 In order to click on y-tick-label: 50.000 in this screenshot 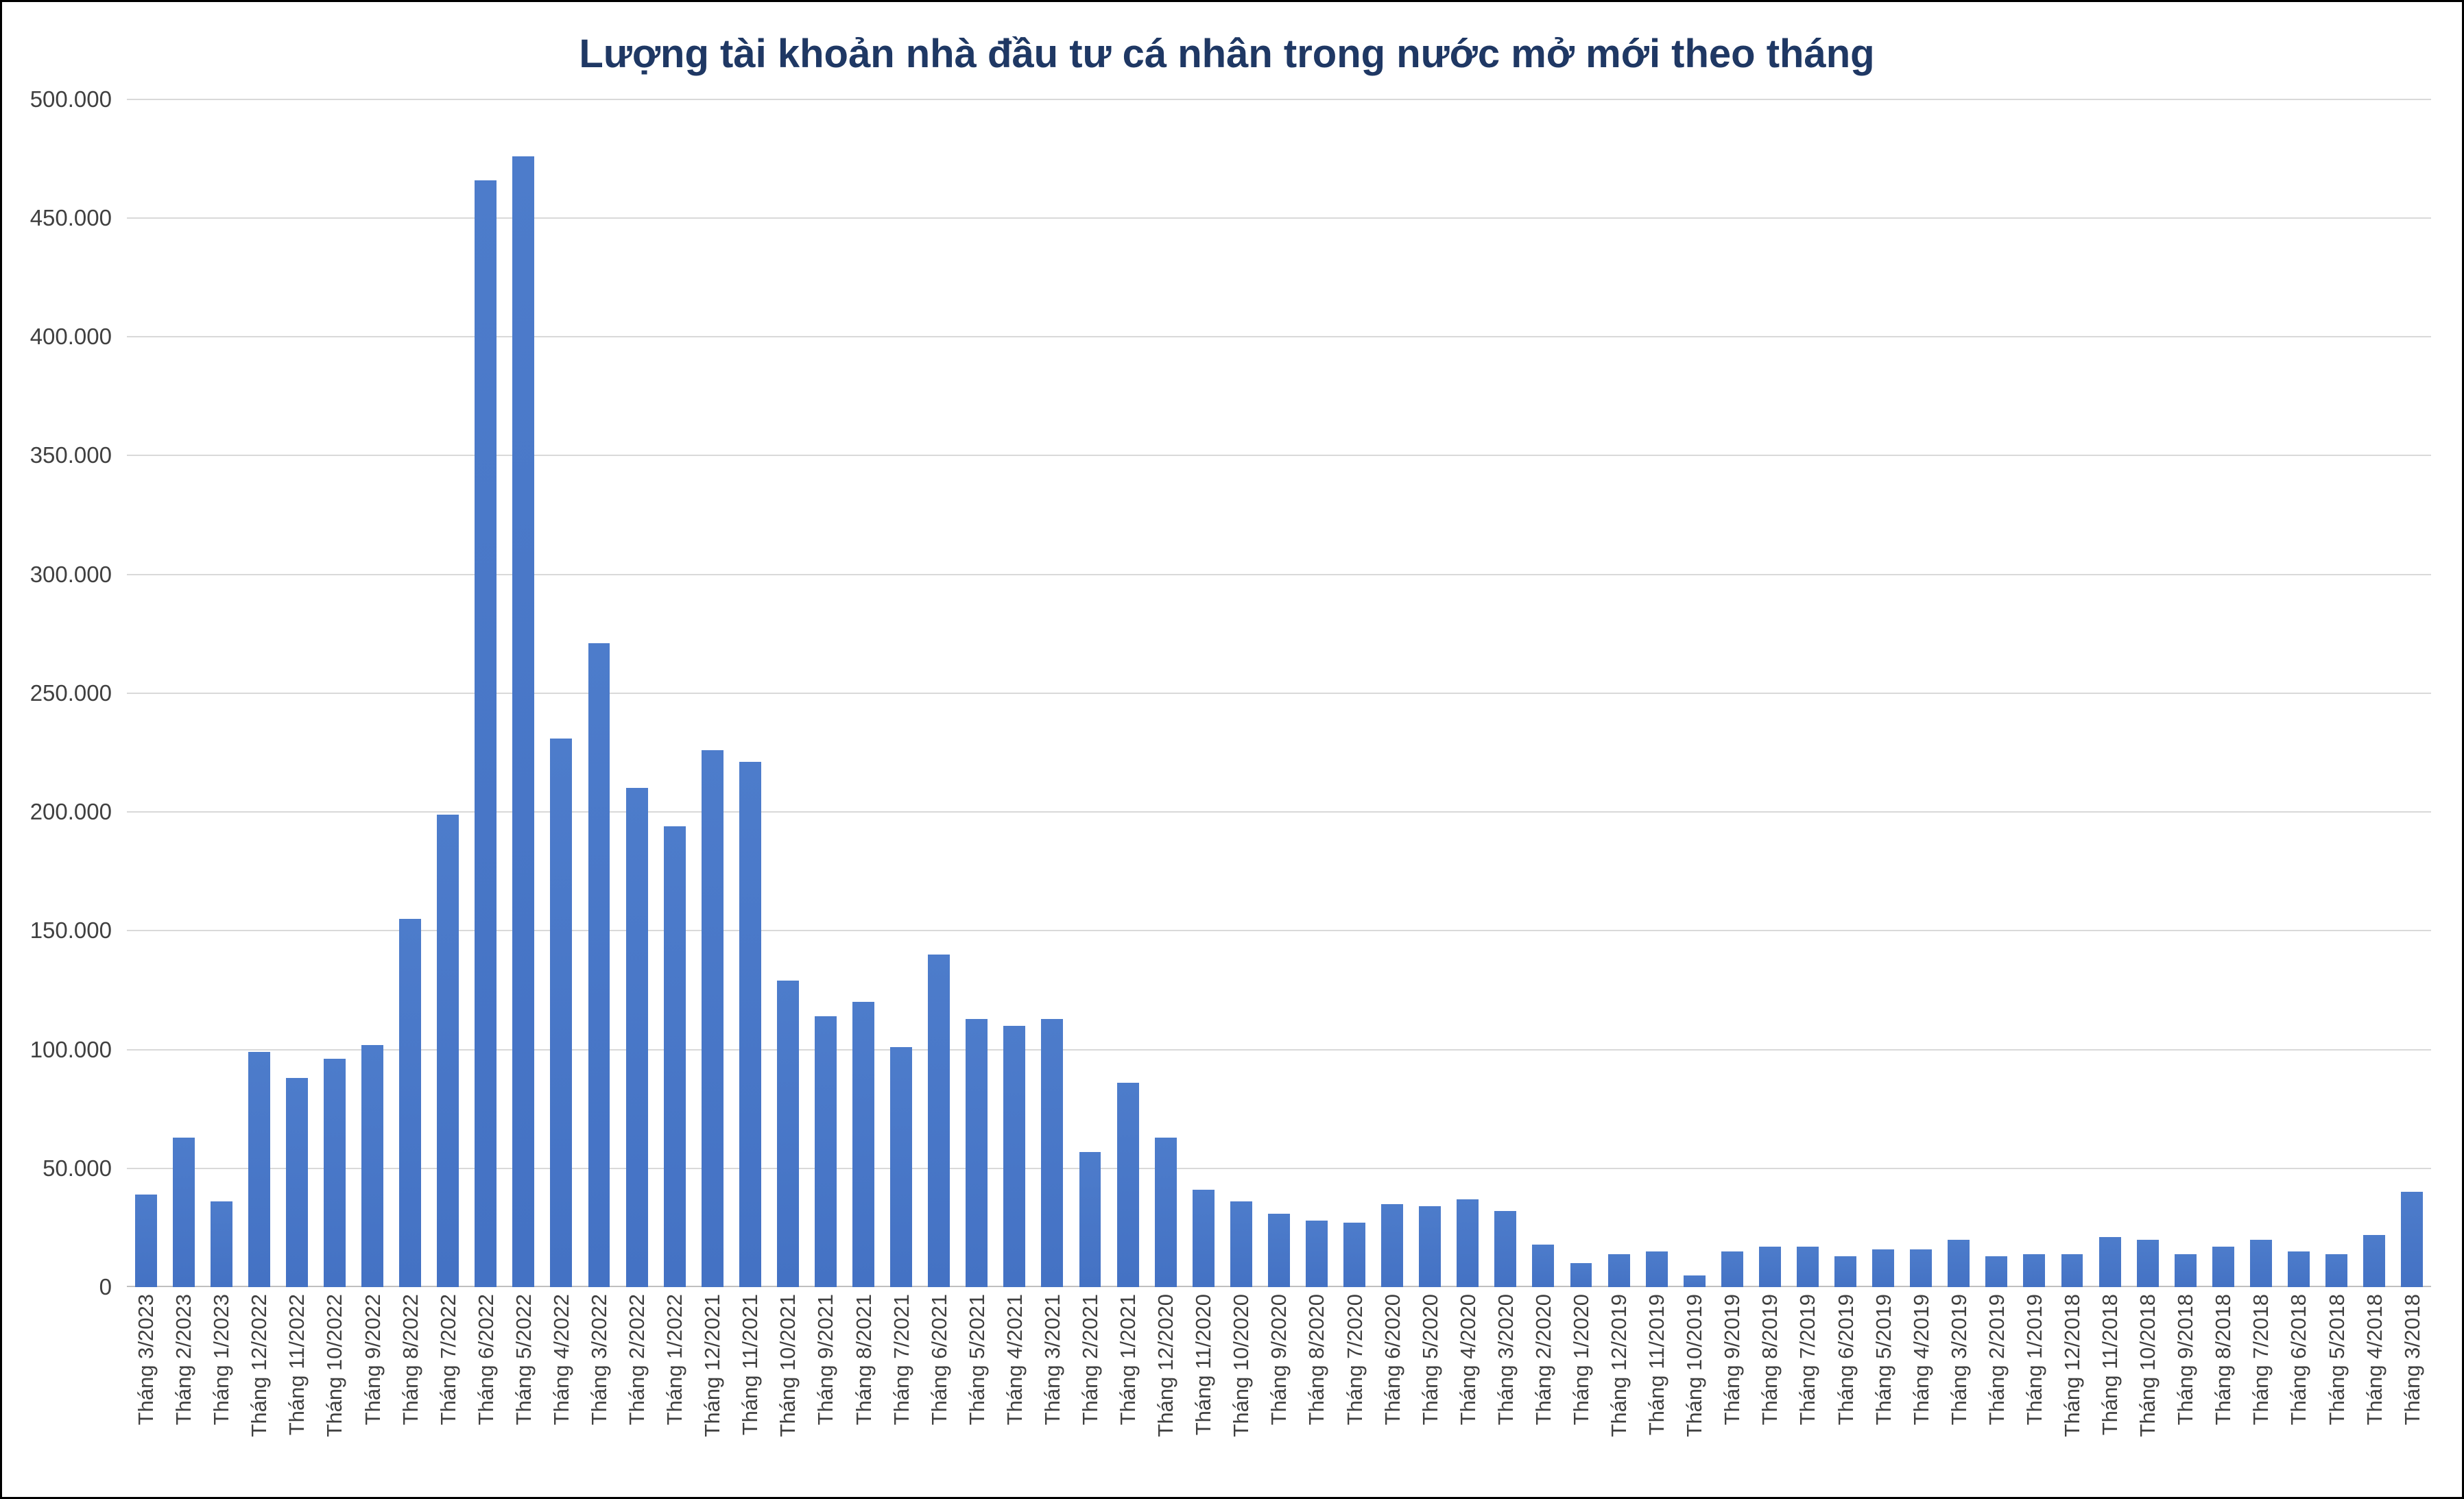, I will do `click(77, 1168)`.